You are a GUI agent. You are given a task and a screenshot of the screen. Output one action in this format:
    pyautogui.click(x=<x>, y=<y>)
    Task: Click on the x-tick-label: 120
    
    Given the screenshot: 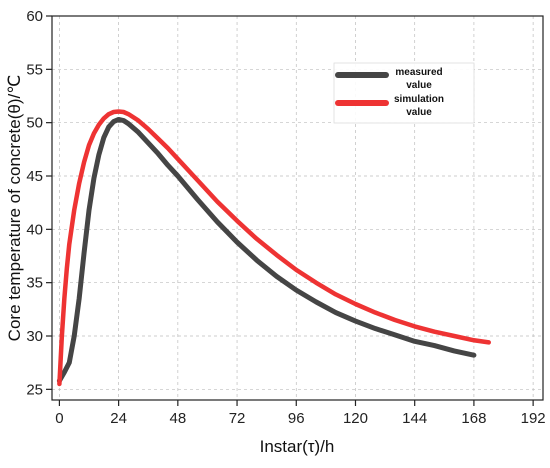 What is the action you would take?
    pyautogui.click(x=355, y=418)
    